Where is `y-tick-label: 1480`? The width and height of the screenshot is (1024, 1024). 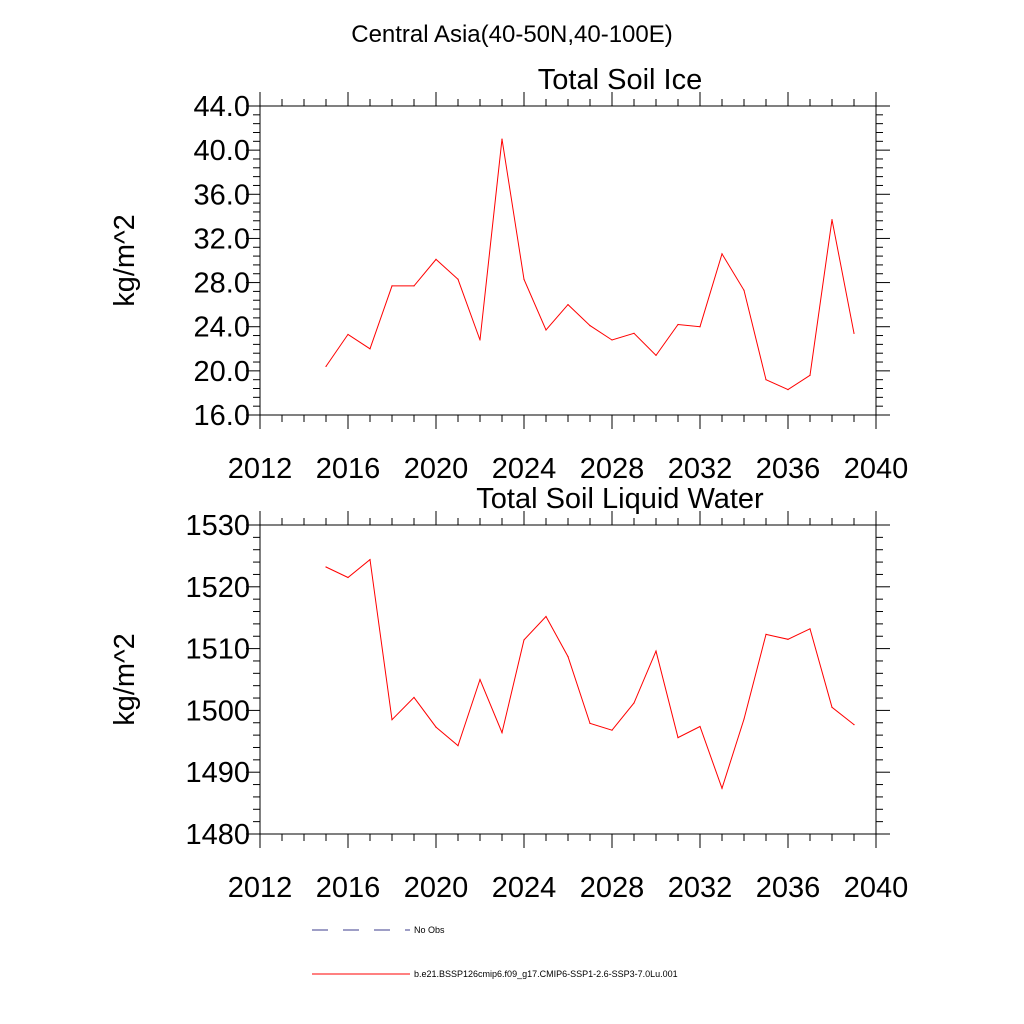 y-tick-label: 1480 is located at coordinates (217, 835).